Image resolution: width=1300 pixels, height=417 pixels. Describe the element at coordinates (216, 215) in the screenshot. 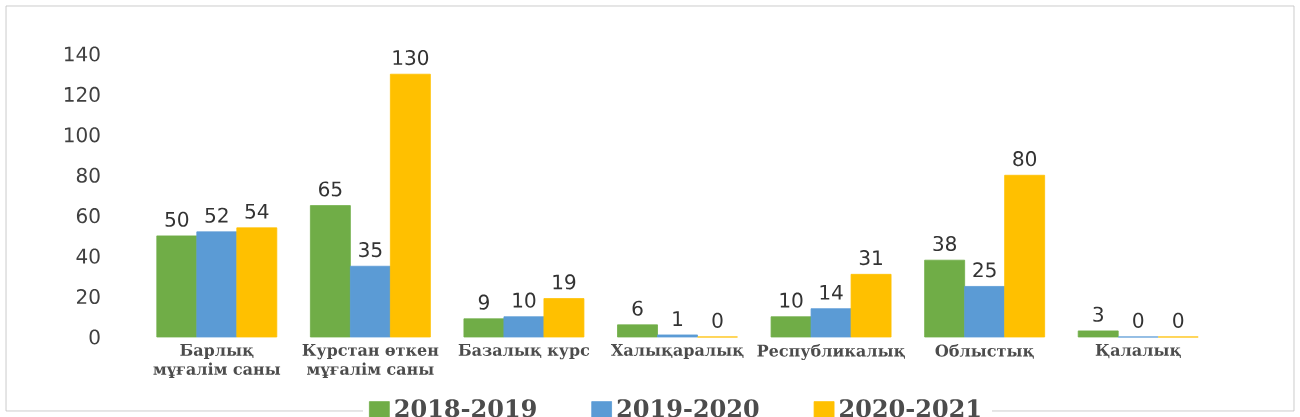

I see `data-label: 52` at that location.